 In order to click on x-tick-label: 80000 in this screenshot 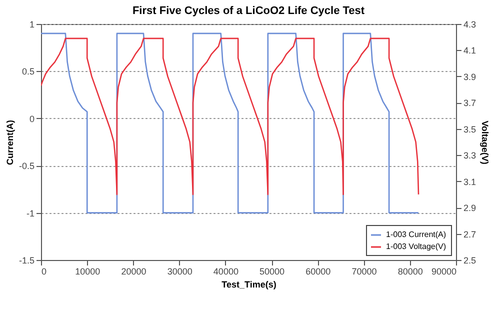, I will do `click(410, 271)`.